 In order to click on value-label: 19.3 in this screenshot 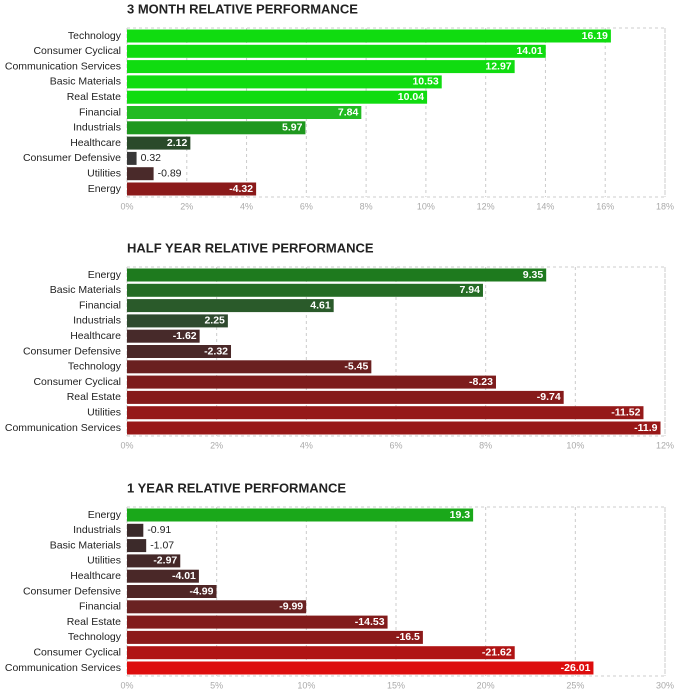, I will do `click(460, 515)`.